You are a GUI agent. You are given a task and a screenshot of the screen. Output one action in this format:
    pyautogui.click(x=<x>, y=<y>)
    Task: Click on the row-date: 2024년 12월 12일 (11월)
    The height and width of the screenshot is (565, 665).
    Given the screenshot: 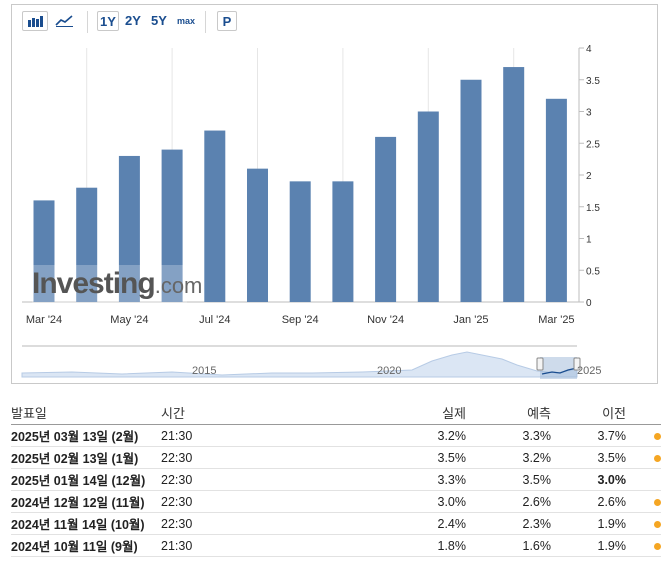 What is the action you would take?
    pyautogui.click(x=86, y=501)
    